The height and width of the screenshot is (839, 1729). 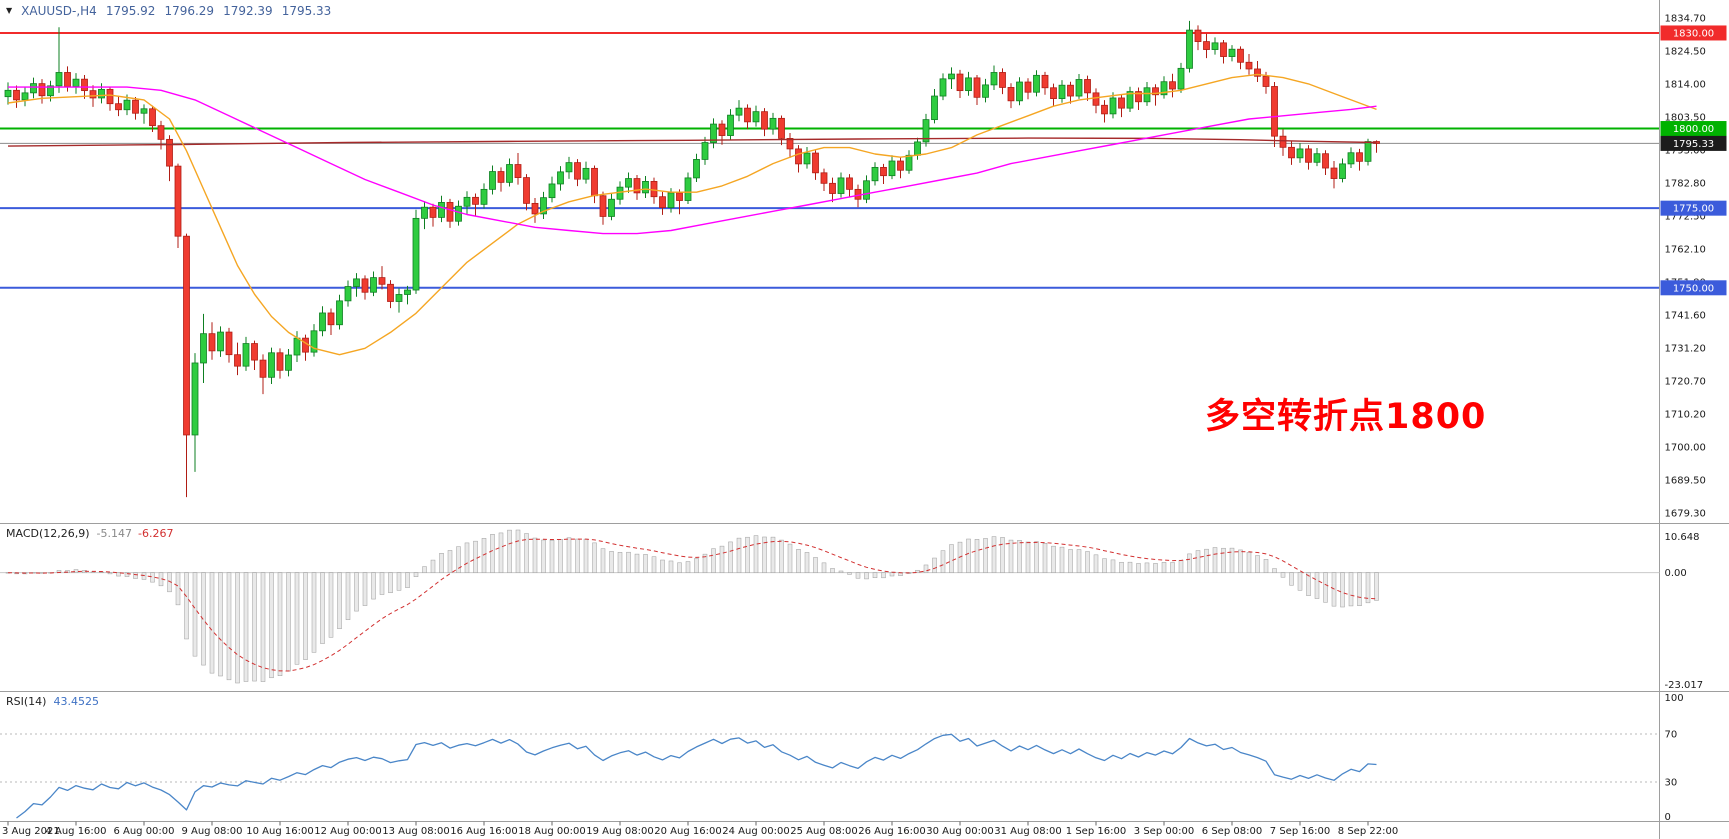 I want to click on time-axis-label: 9 Aug 08:00, so click(x=211, y=831).